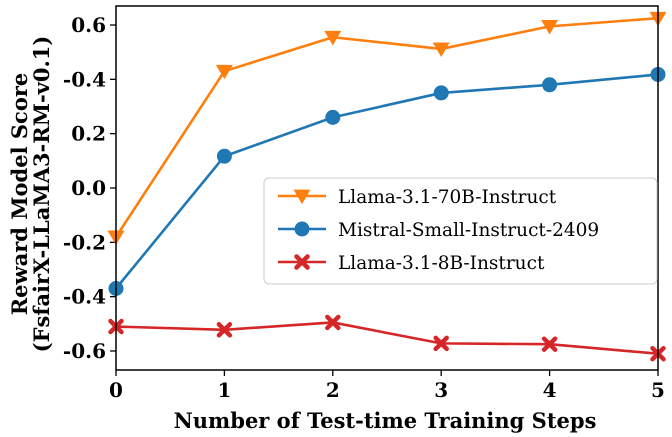 Image resolution: width=672 pixels, height=437 pixels. What do you see at coordinates (333, 390) in the screenshot?
I see `x-tick-label: 2` at bounding box center [333, 390].